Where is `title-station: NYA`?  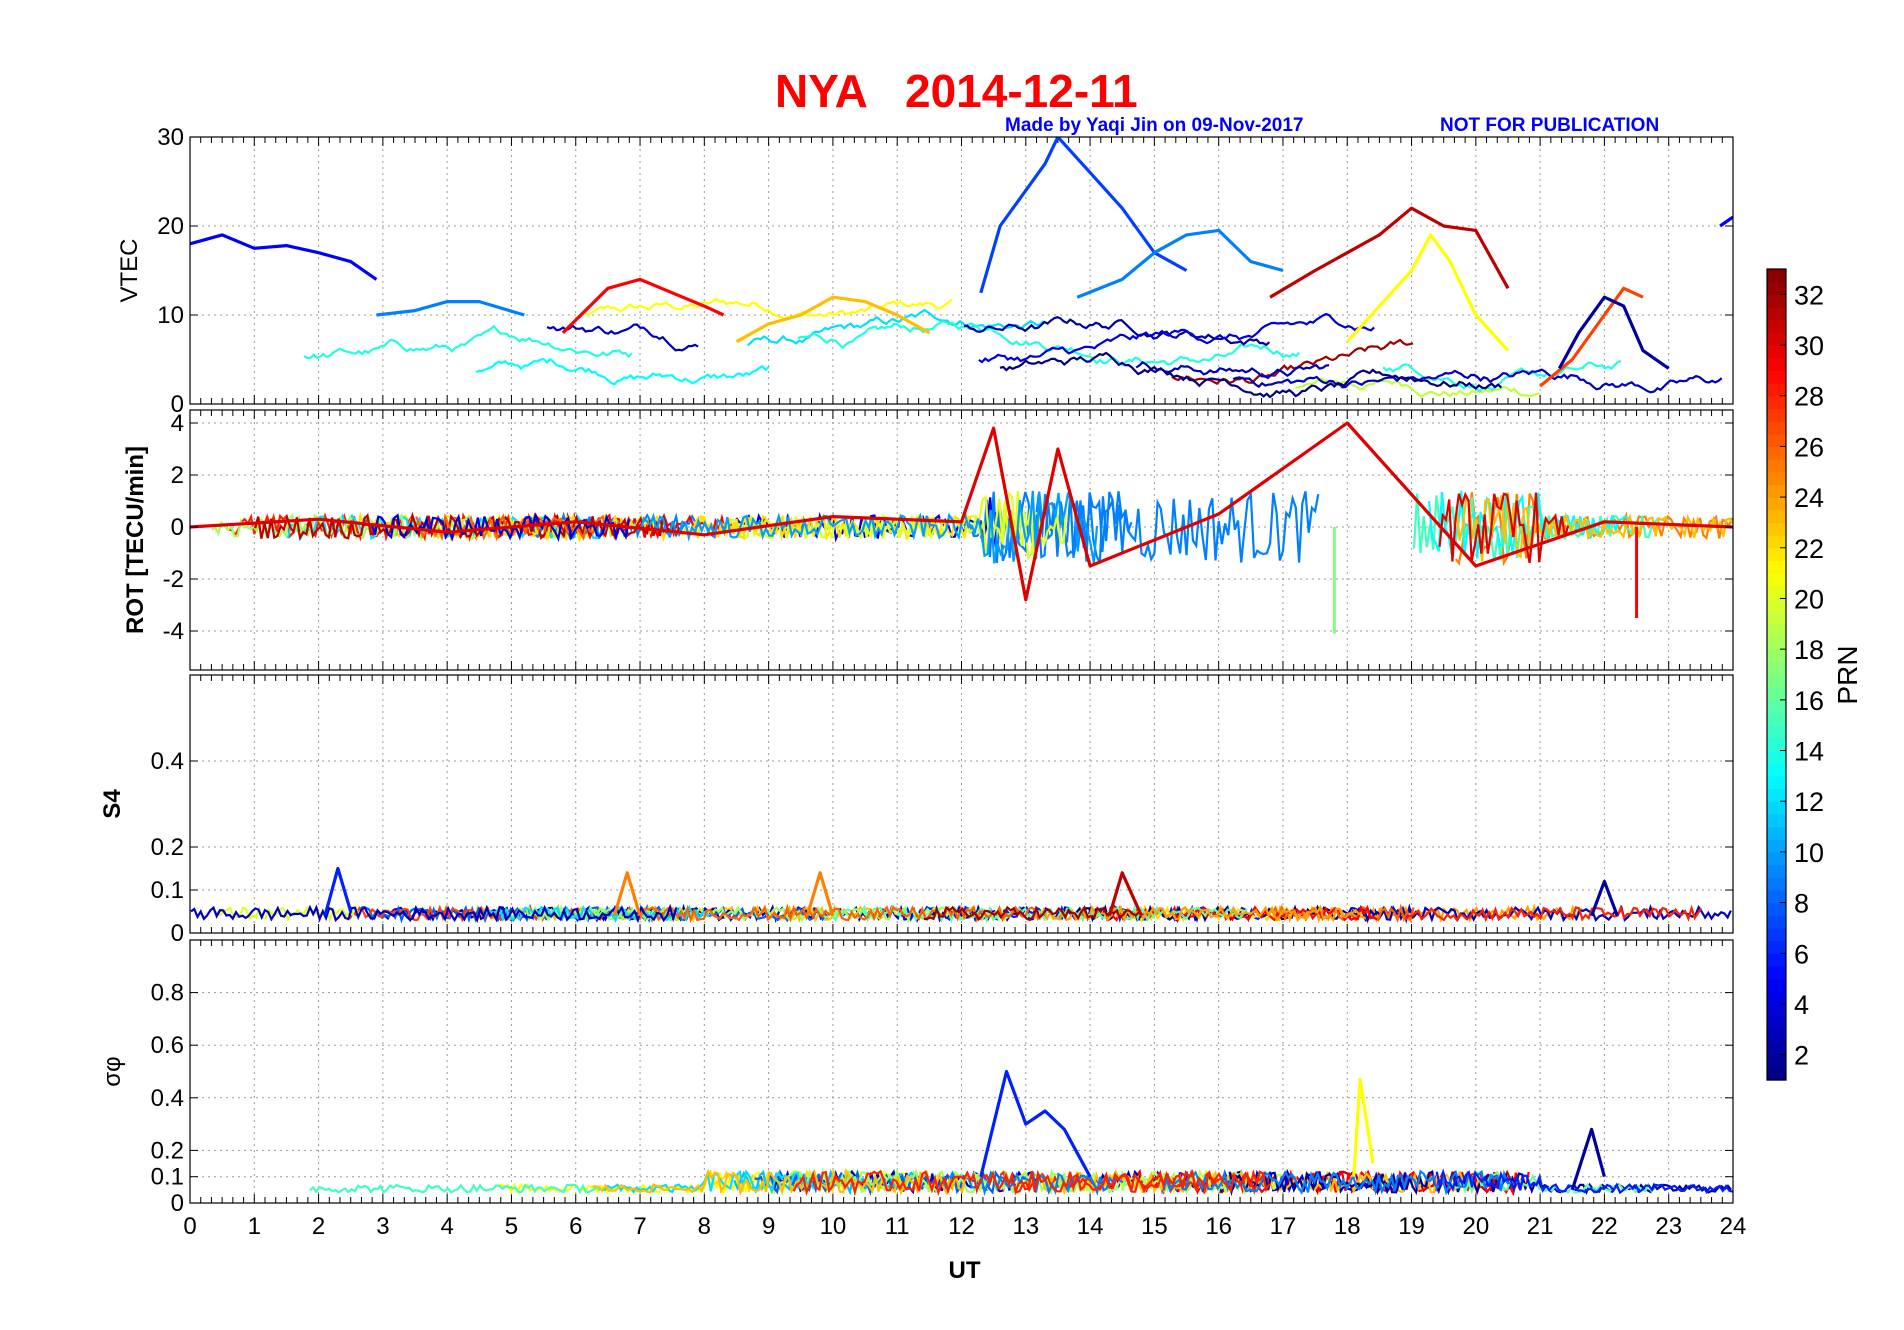
title-station: NYA is located at coordinates (821, 91).